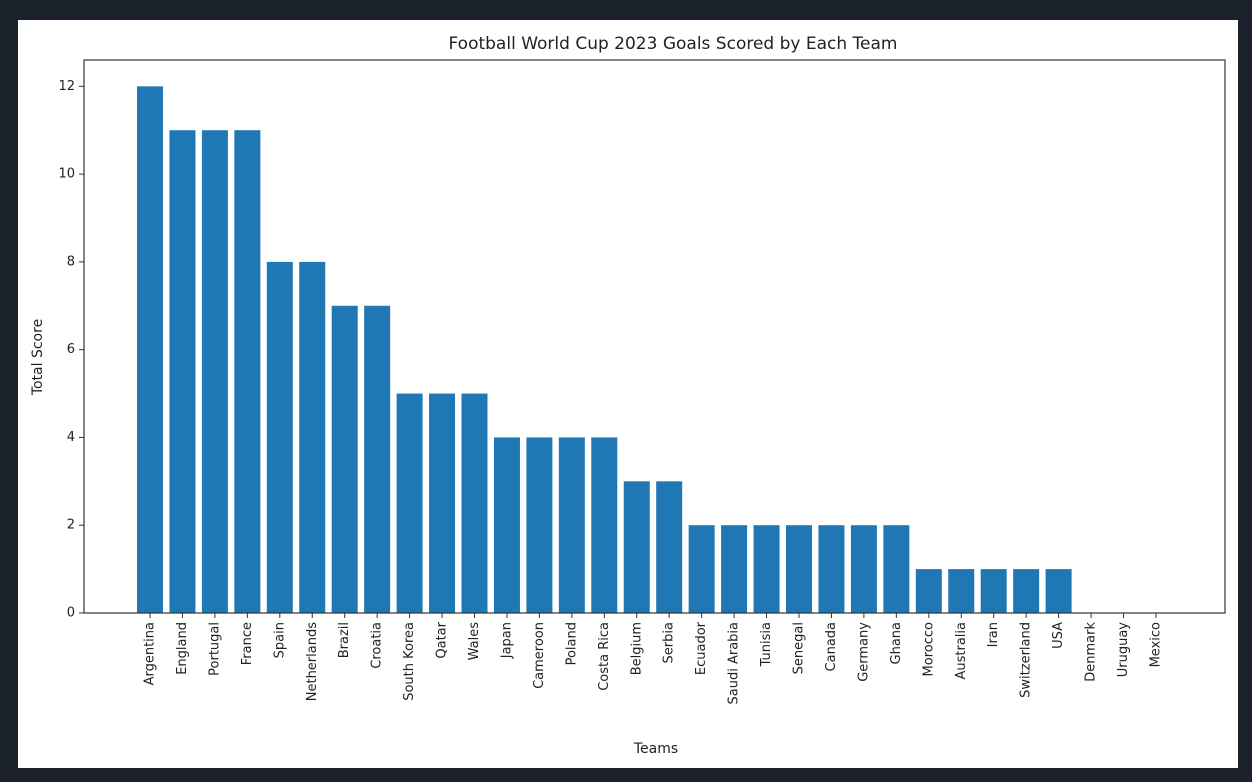 This screenshot has height=782, width=1252. I want to click on x-tick-label: Brazil, so click(344, 640).